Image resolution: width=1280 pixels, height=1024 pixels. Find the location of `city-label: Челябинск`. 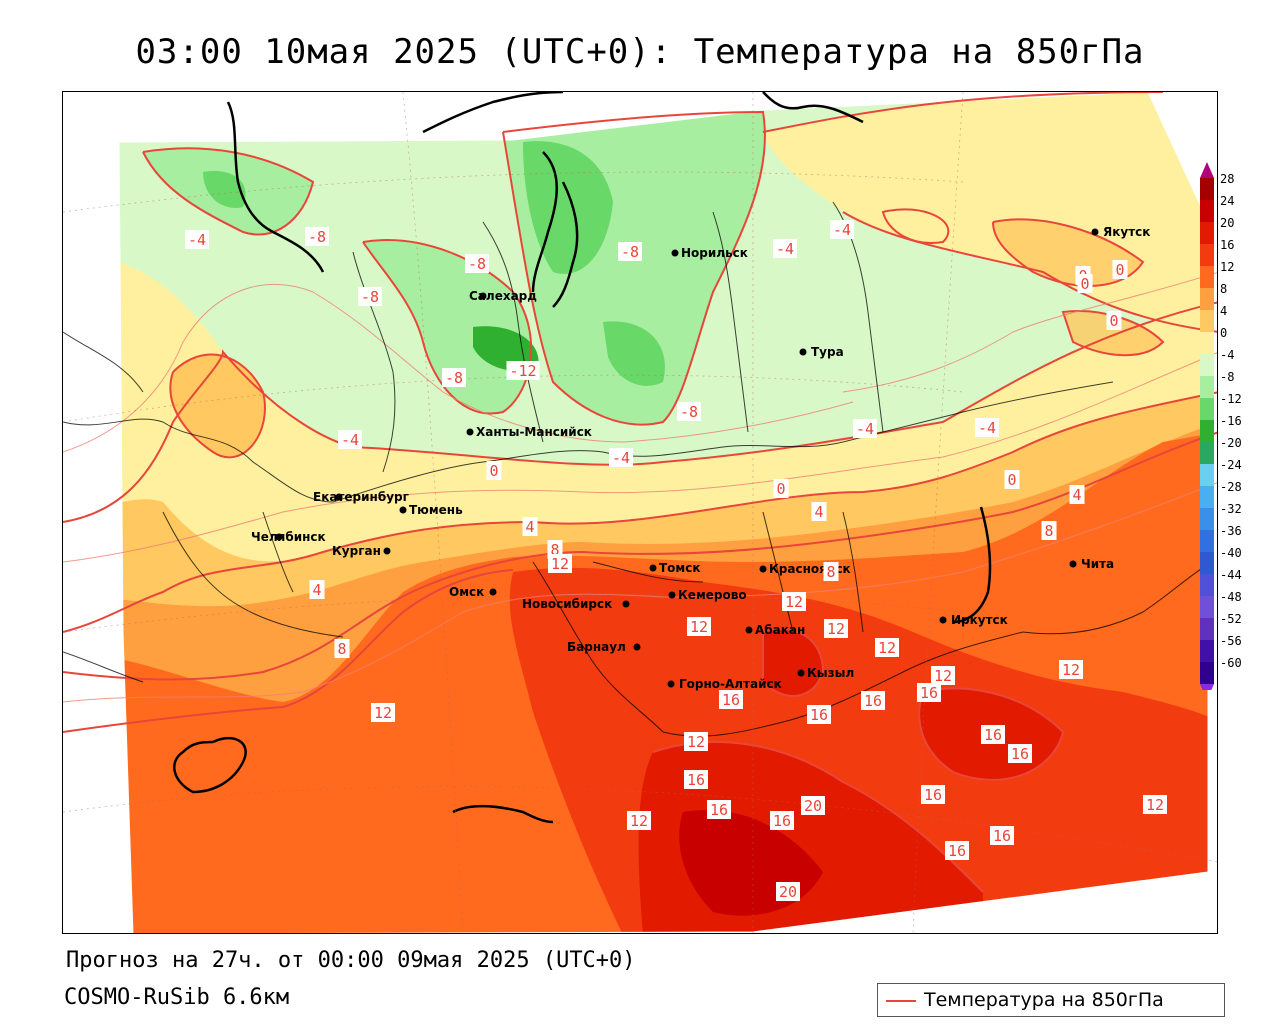

city-label: Челябинск is located at coordinates (288, 537).